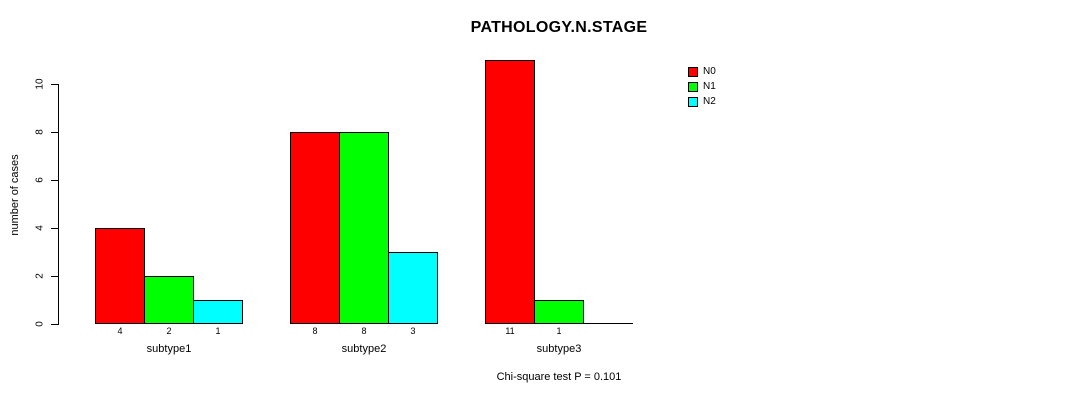  I want to click on bar-value-label: 3, so click(413, 331).